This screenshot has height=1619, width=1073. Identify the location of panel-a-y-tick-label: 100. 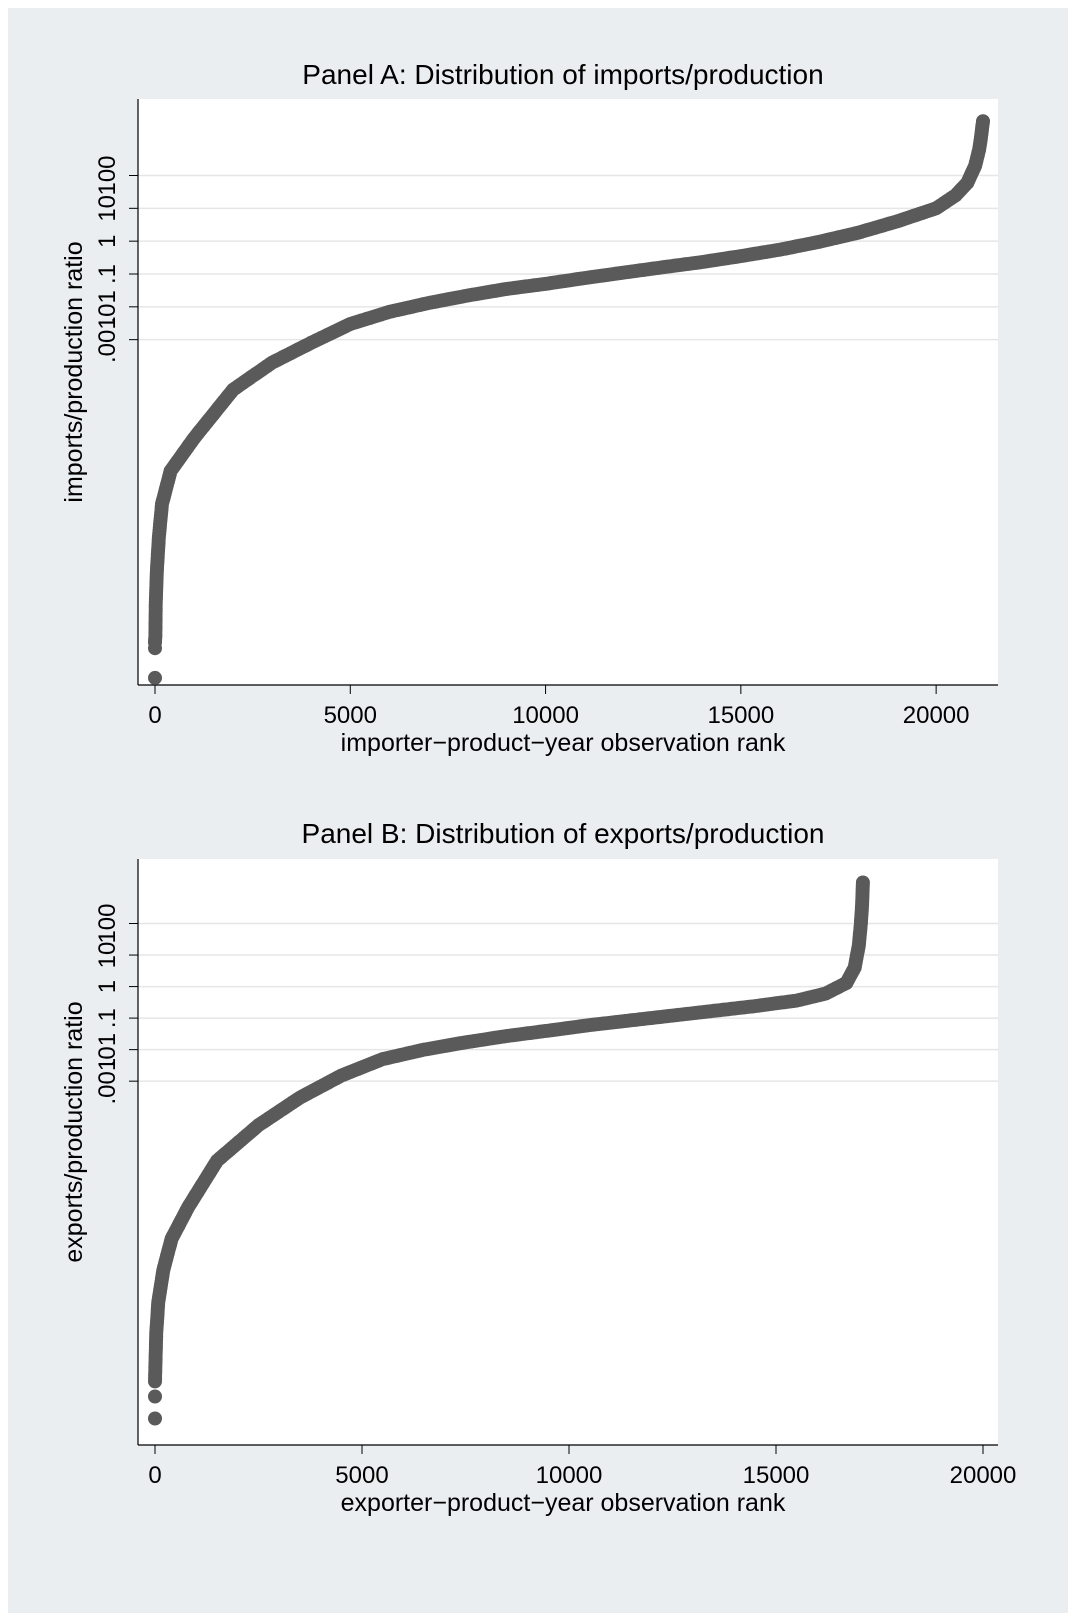
(107, 175).